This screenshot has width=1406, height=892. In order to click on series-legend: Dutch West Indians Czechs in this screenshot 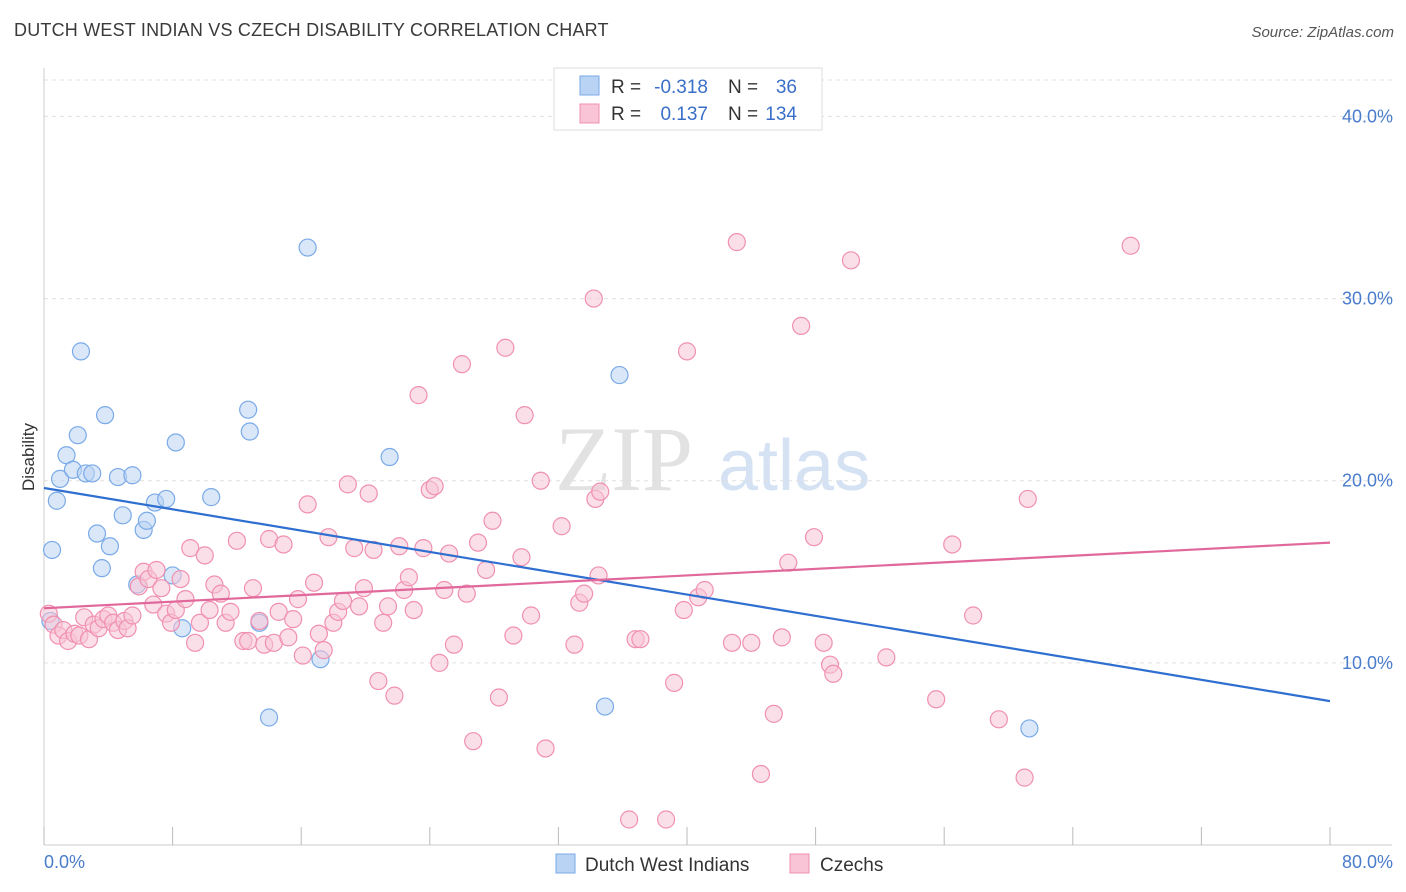, I will do `click(719, 864)`.